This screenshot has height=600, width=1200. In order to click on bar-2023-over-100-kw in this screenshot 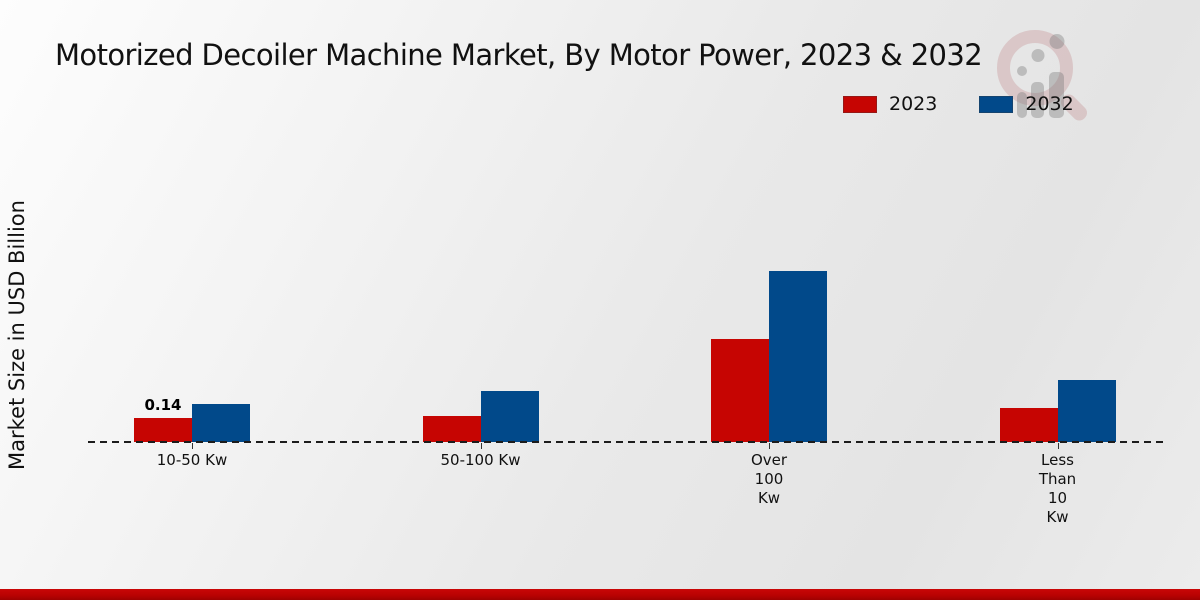, I will do `click(740, 390)`.